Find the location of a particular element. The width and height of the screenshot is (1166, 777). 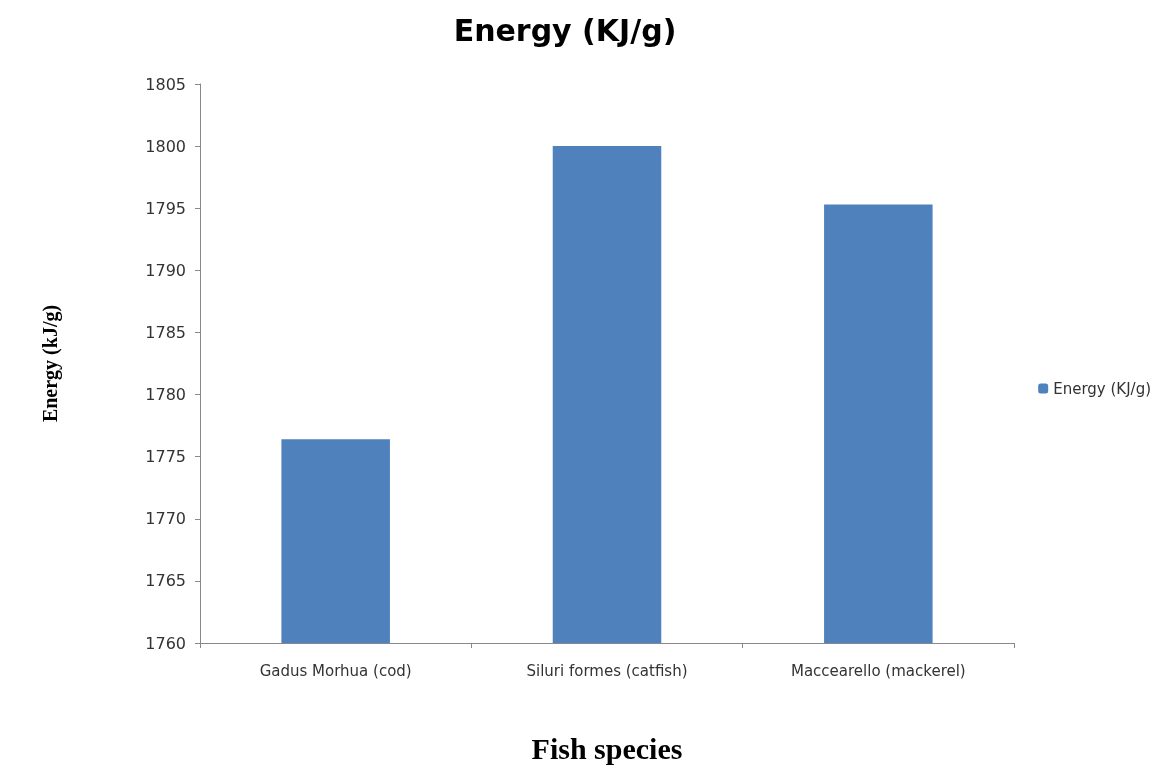

y-tick-label: 1770 is located at coordinates (165, 519).